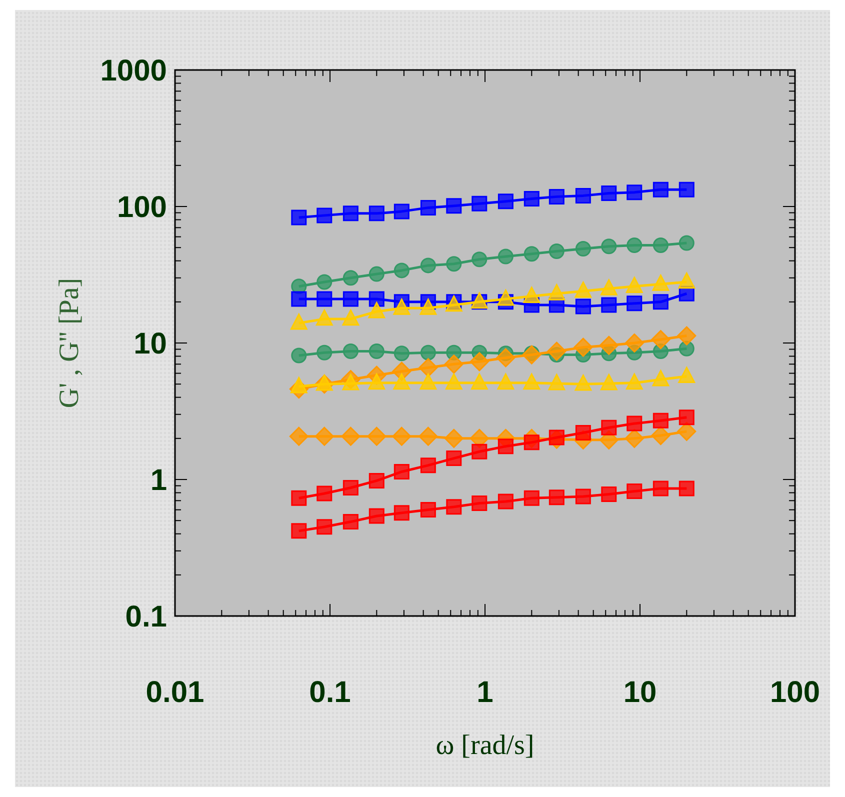 This screenshot has width=845, height=797. What do you see at coordinates (330, 692) in the screenshot?
I see `x-tick-label: 0.1` at bounding box center [330, 692].